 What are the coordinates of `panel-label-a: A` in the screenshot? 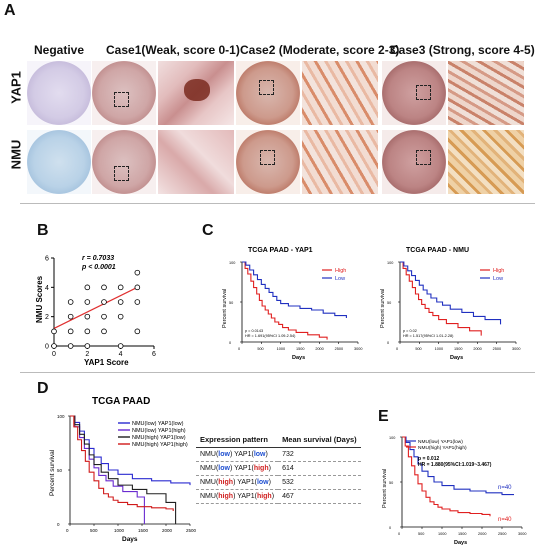 It's located at (10, 10).